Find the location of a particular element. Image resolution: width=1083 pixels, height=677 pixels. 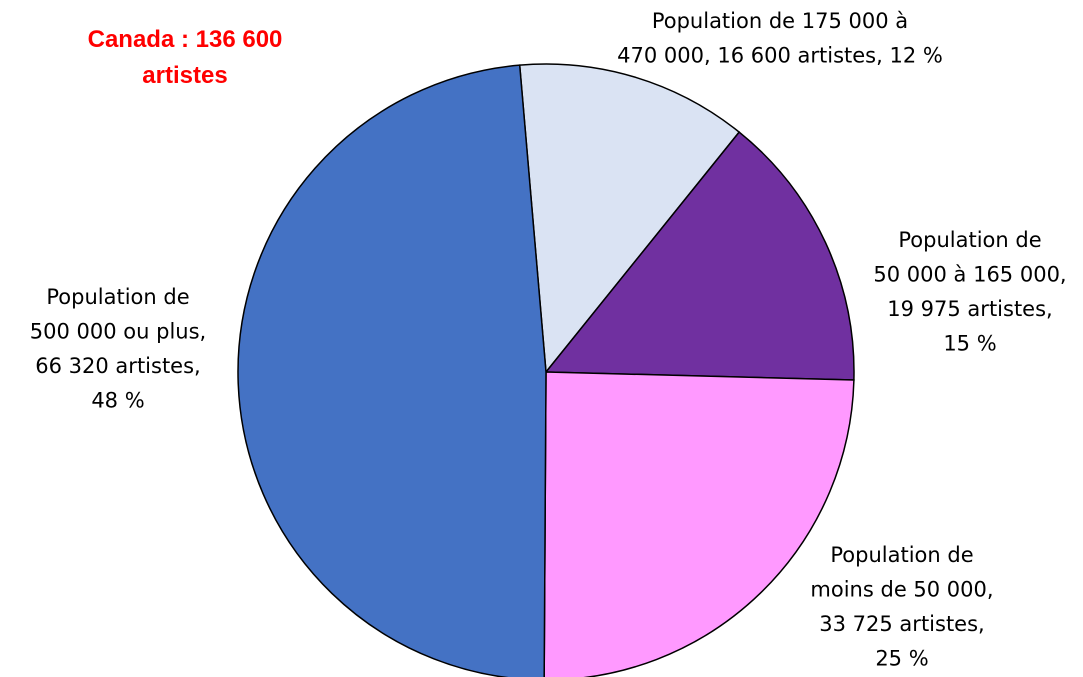

slice-label: Population de 175 000 à is located at coordinates (780, 21).